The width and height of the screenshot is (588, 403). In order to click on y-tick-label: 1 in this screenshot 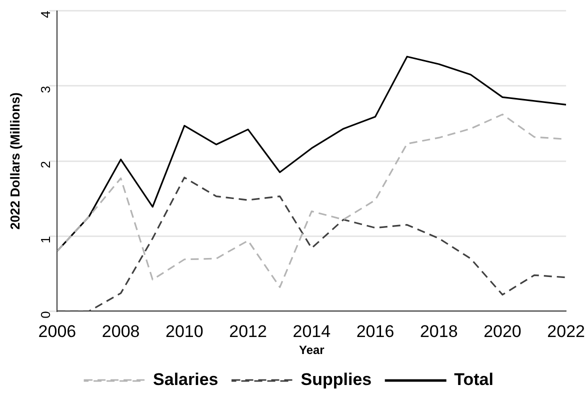, I will do `click(45, 240)`.